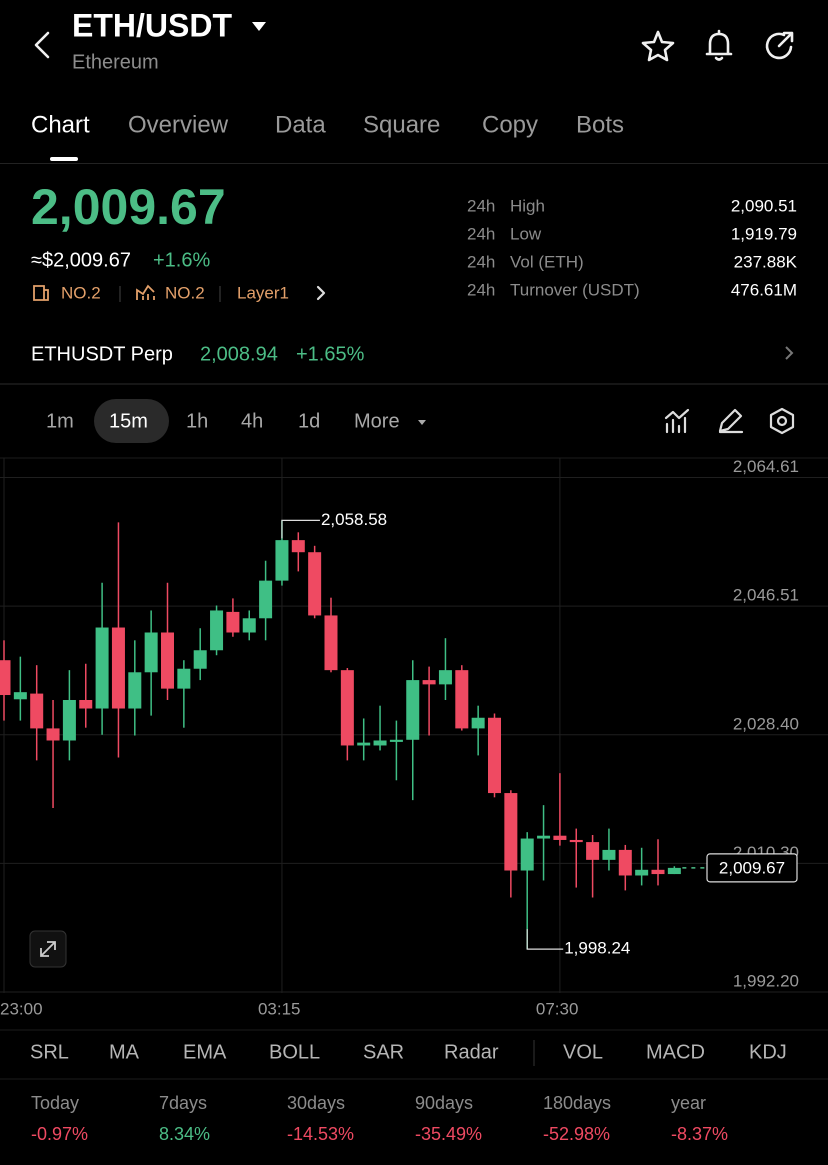  I want to click on last-price: 2,009.67, so click(128, 207).